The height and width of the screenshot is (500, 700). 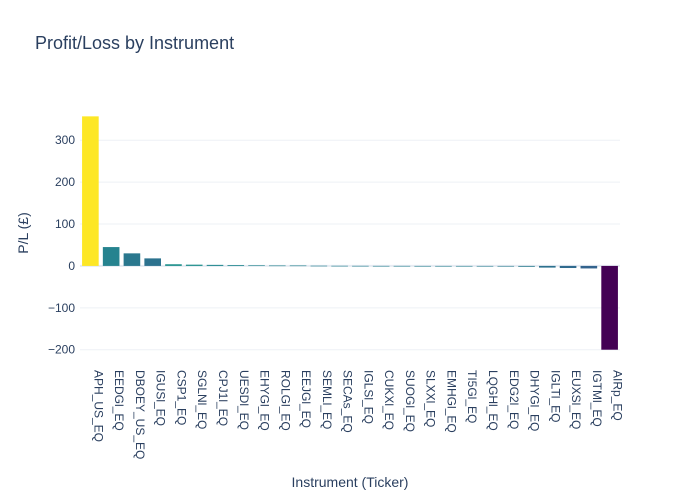 I want to click on y-tick-label: −200, so click(x=61, y=350).